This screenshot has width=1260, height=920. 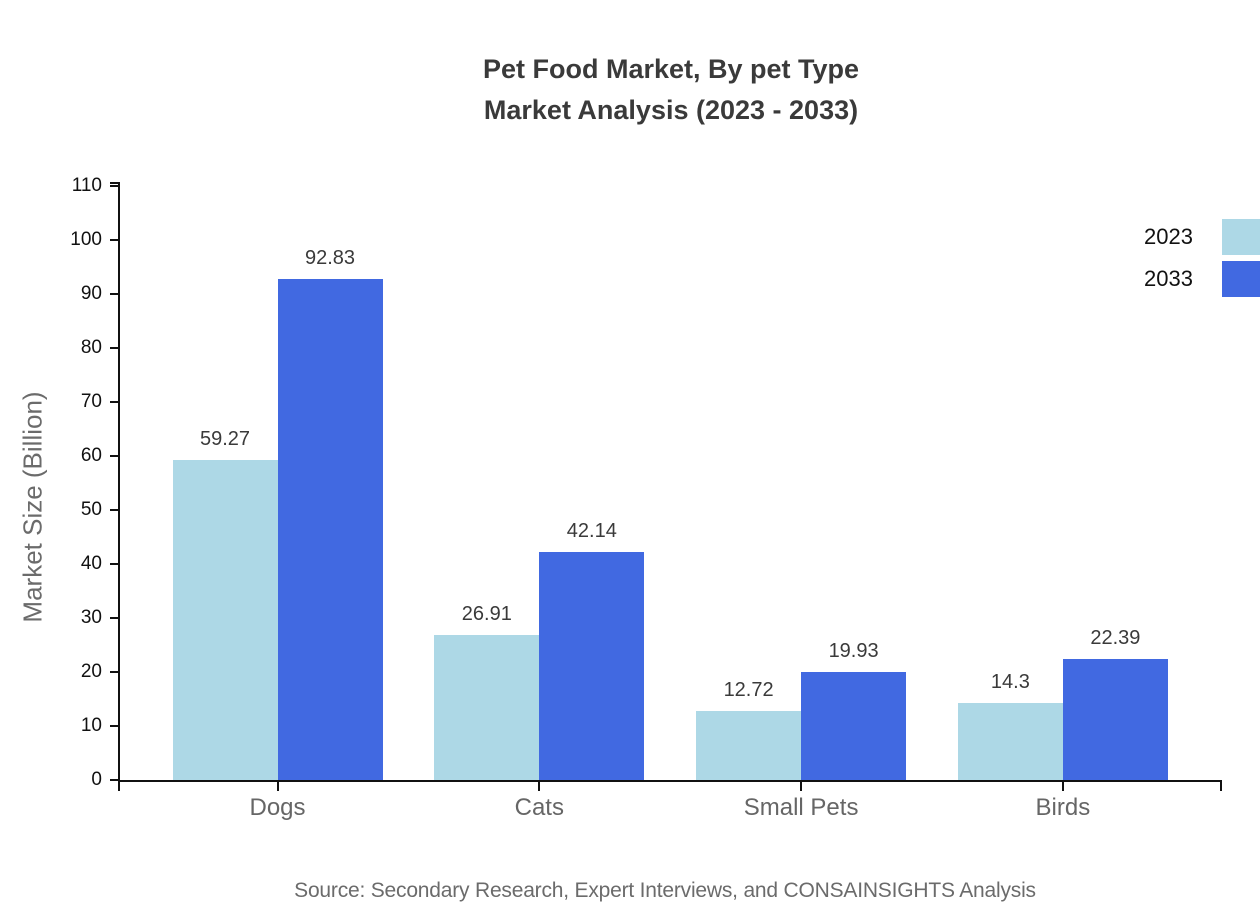 I want to click on value-label: 92.83, so click(x=330, y=257).